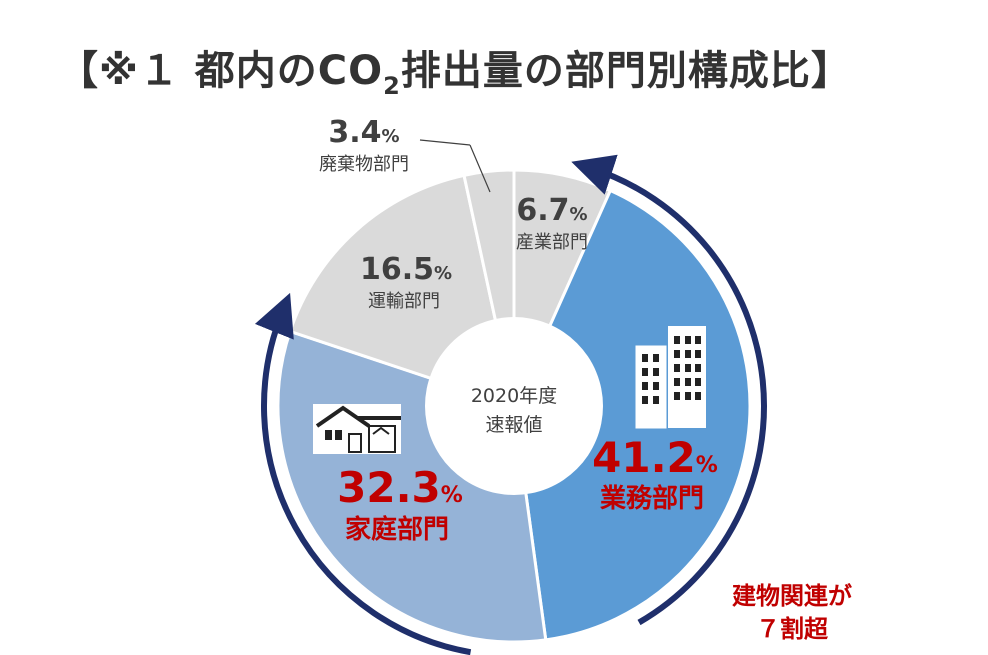 The image size is (988, 655). What do you see at coordinates (542, 210) in the screenshot?
I see `industry-value: 6.7` at bounding box center [542, 210].